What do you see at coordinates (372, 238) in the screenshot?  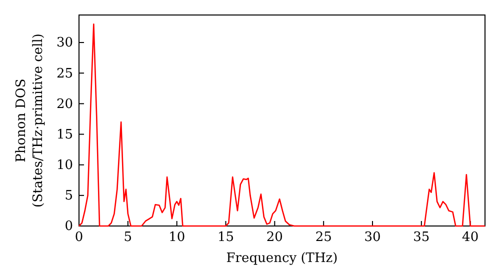 I see `x-tick-label: 30` at bounding box center [372, 238].